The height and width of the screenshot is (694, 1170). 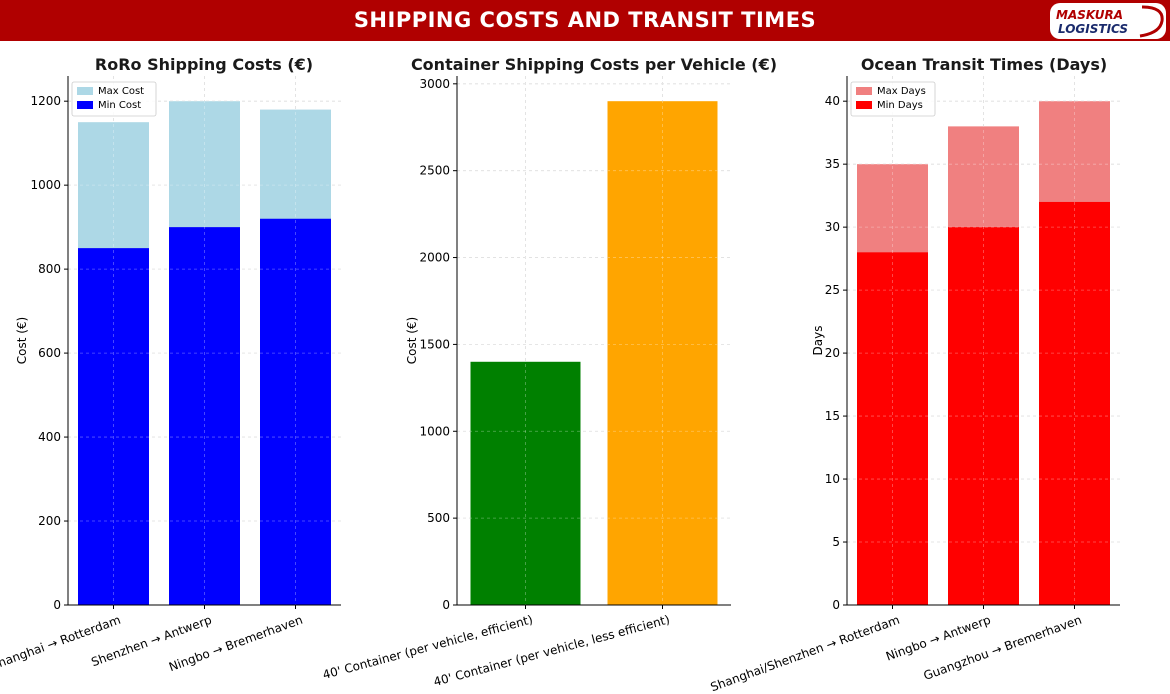 What do you see at coordinates (594, 64) in the screenshot?
I see `chart-title: Container Shipping Costs per Vehicle (€)` at bounding box center [594, 64].